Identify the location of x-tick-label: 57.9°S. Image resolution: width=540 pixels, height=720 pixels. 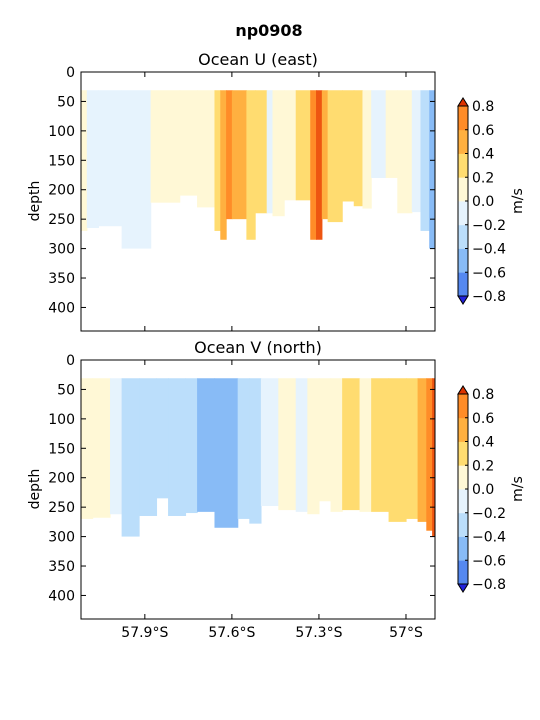
(144, 633).